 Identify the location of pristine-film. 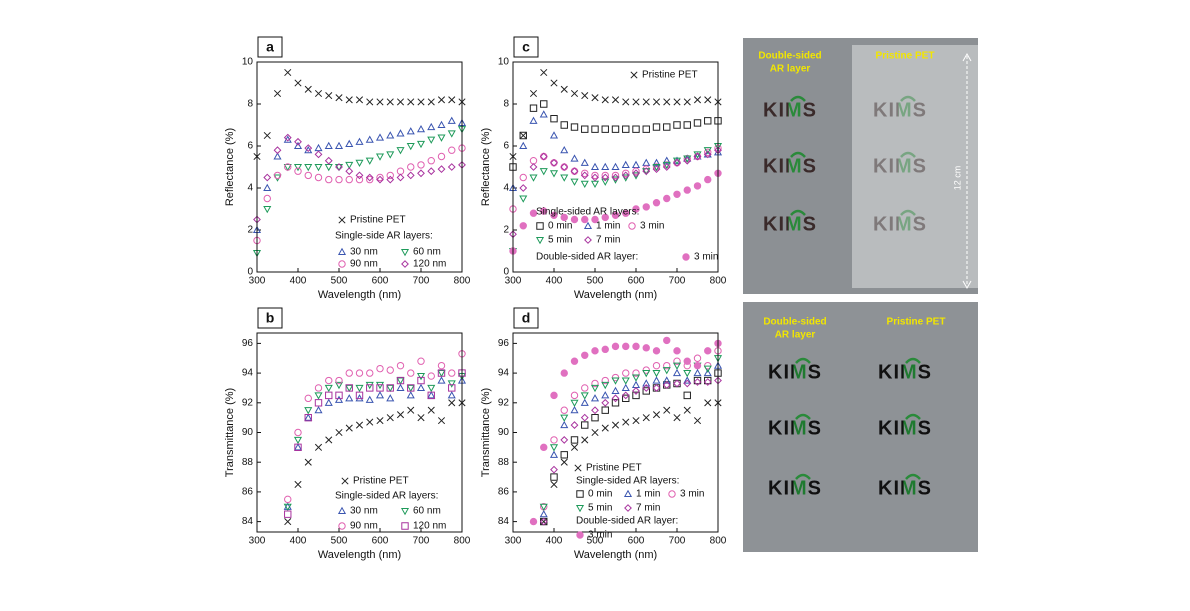
(915, 166).